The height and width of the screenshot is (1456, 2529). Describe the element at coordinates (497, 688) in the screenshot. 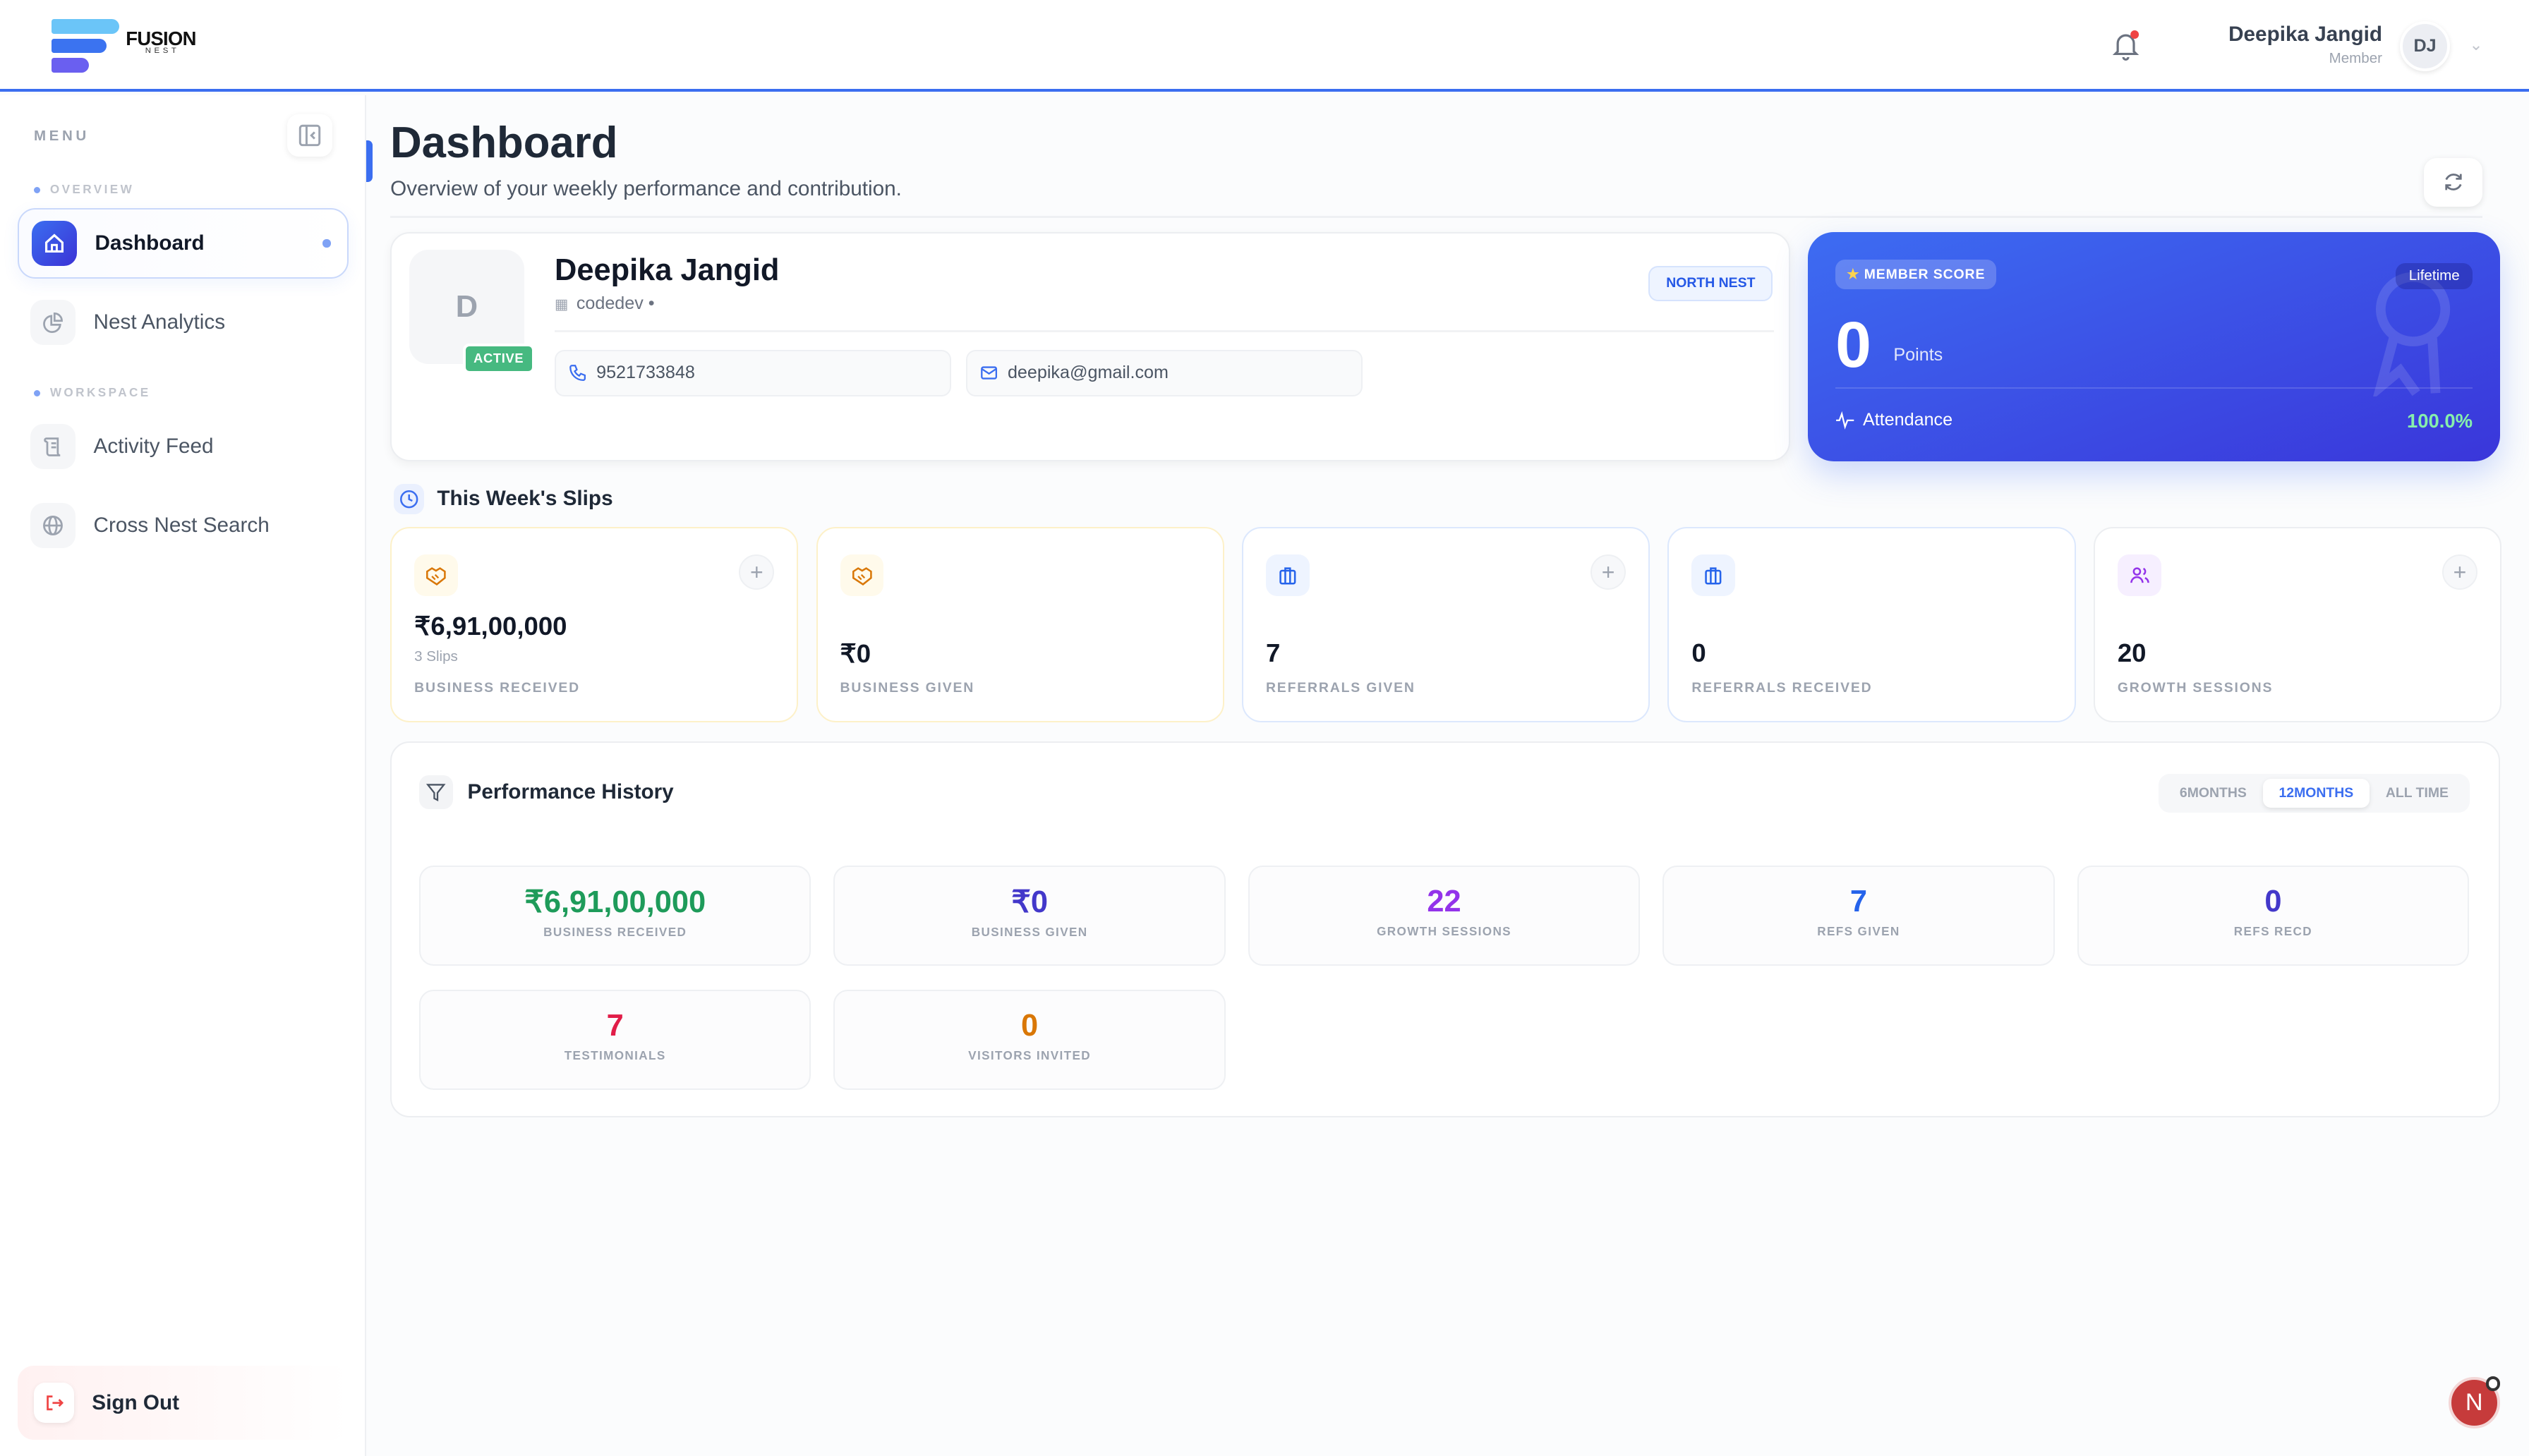

I see `slip-label: BUSINESS RECEIVED` at that location.